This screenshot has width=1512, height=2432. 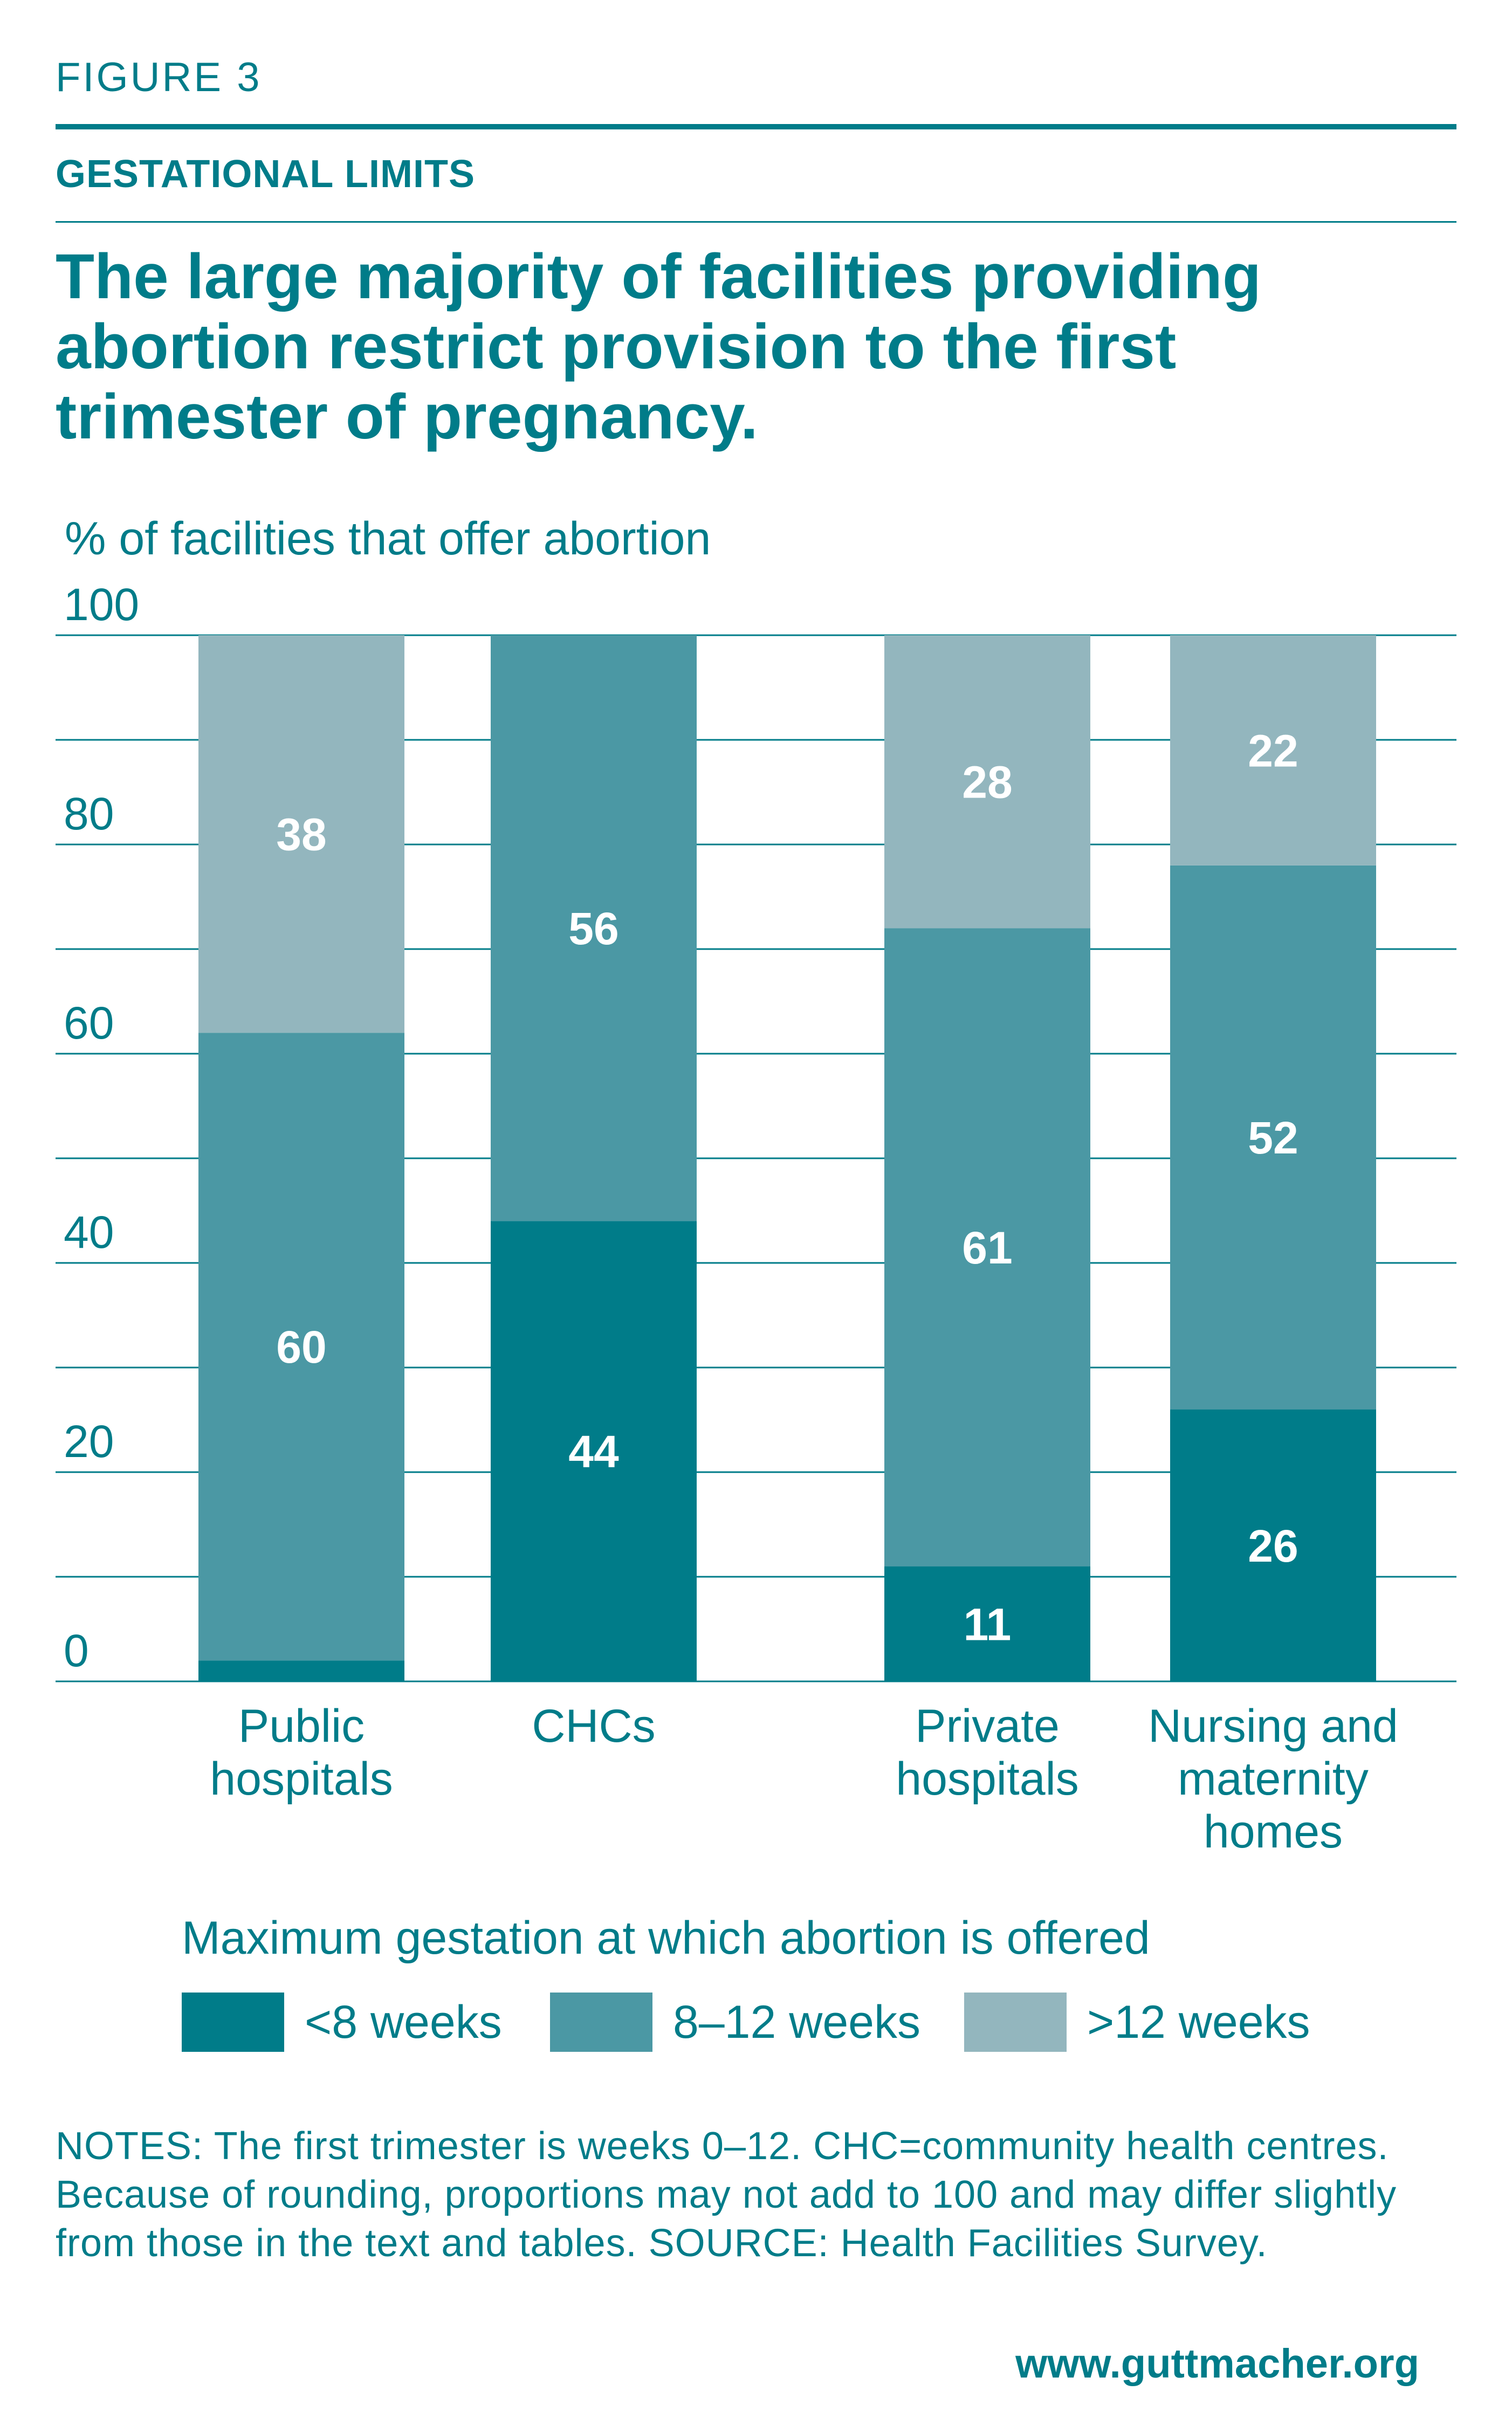 I want to click on legend-swatch-lt8, so click(x=233, y=2023).